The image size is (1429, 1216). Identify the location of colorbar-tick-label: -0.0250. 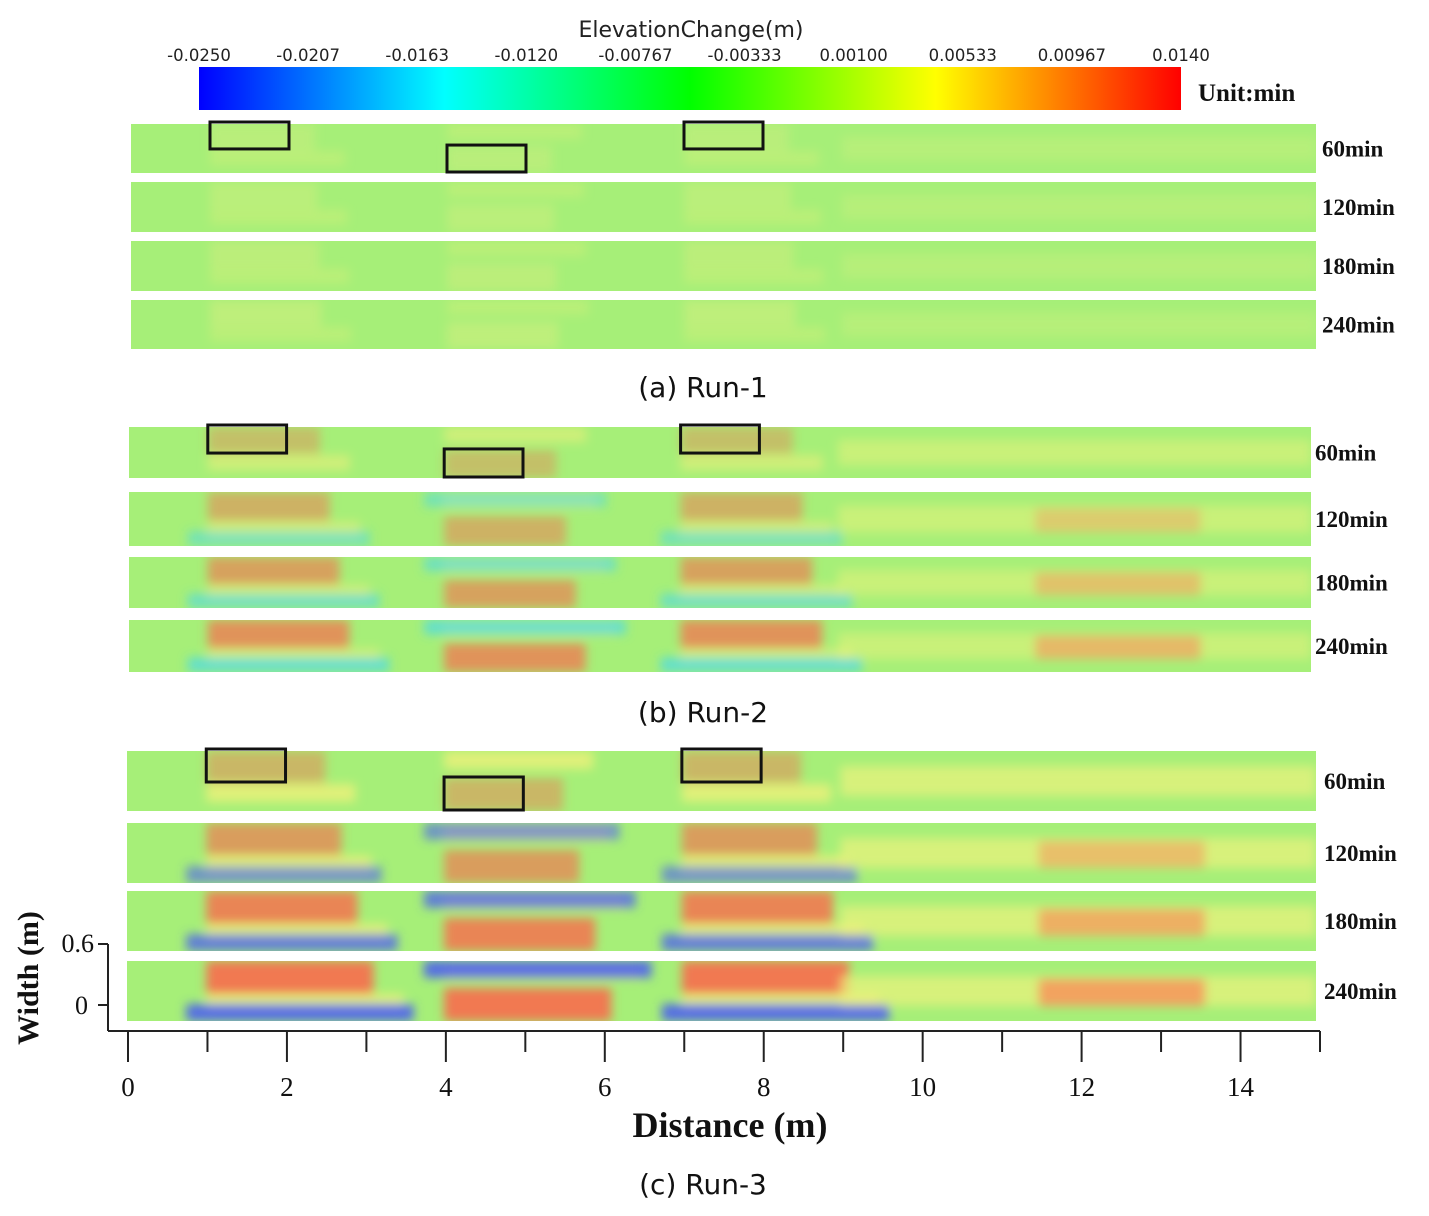
(199, 55).